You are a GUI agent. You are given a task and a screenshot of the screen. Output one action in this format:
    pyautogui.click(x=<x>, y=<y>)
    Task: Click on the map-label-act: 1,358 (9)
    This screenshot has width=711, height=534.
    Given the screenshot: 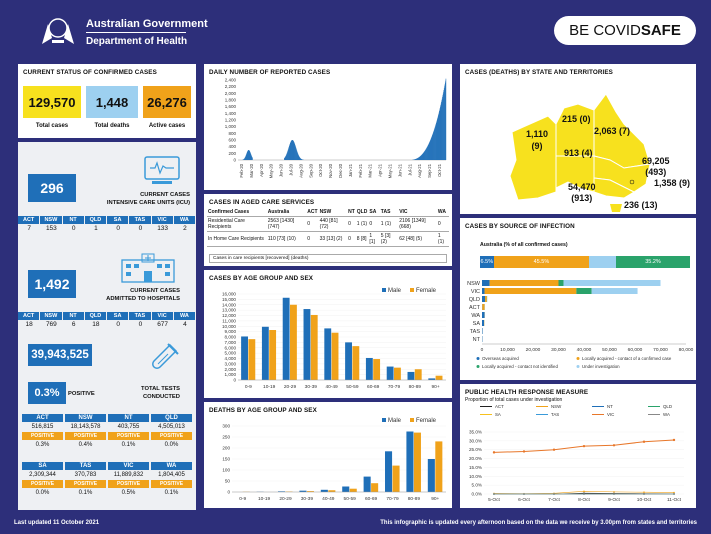 What is the action you would take?
    pyautogui.click(x=672, y=183)
    